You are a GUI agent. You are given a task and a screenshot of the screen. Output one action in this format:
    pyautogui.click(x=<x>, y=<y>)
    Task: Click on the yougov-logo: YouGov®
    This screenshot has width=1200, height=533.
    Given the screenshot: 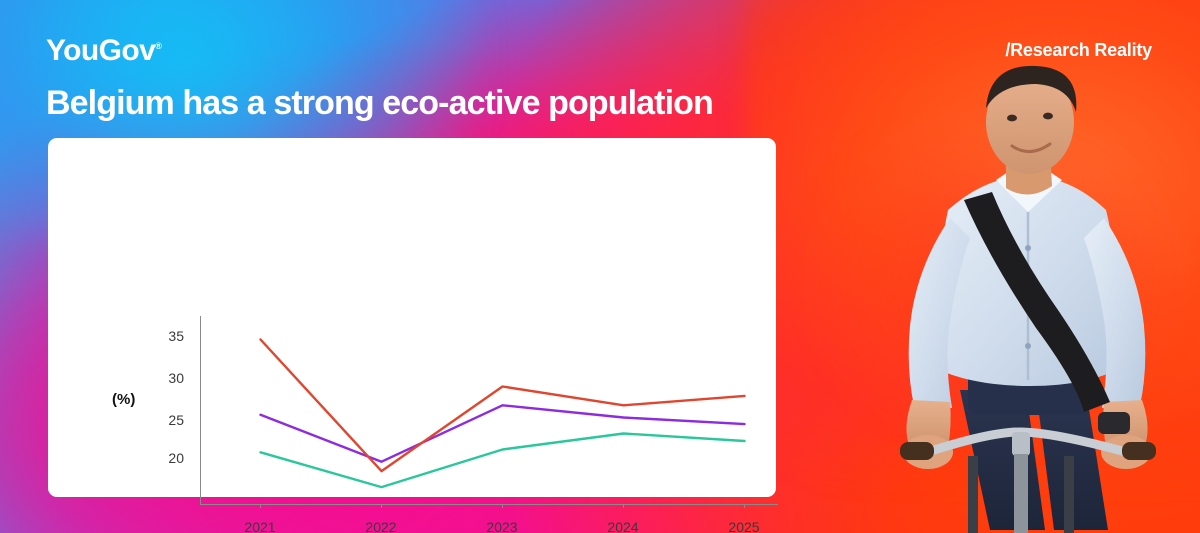 What is the action you would take?
    pyautogui.click(x=104, y=50)
    